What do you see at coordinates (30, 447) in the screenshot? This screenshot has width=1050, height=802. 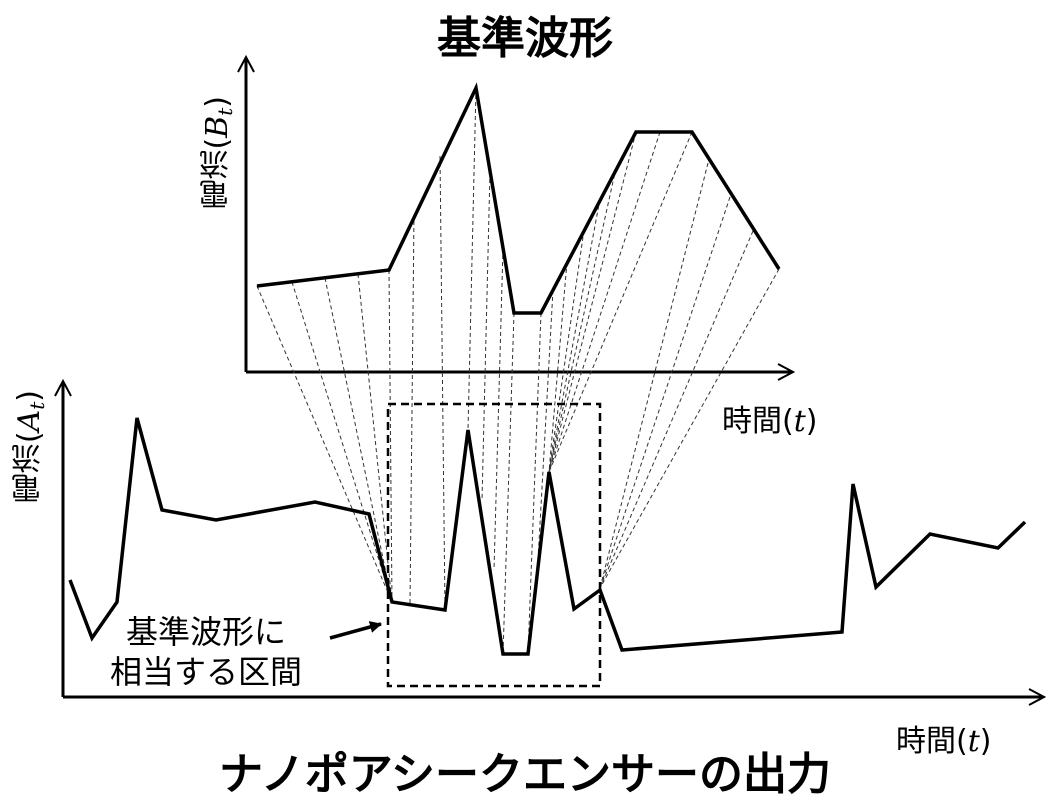 I see `bottom-y-axis-label: 電流(At)` at bounding box center [30, 447].